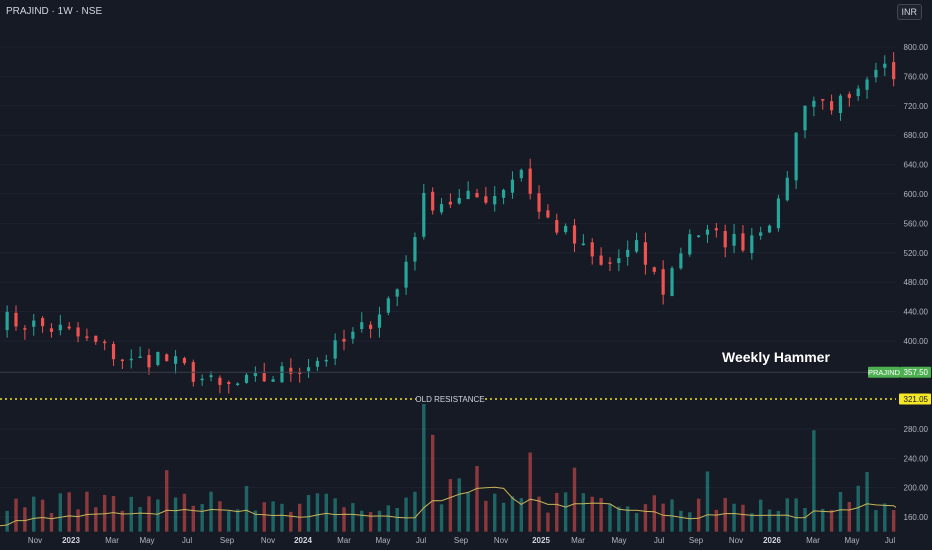 The image size is (932, 550). I want to click on time-tick-label: Mar, so click(344, 540).